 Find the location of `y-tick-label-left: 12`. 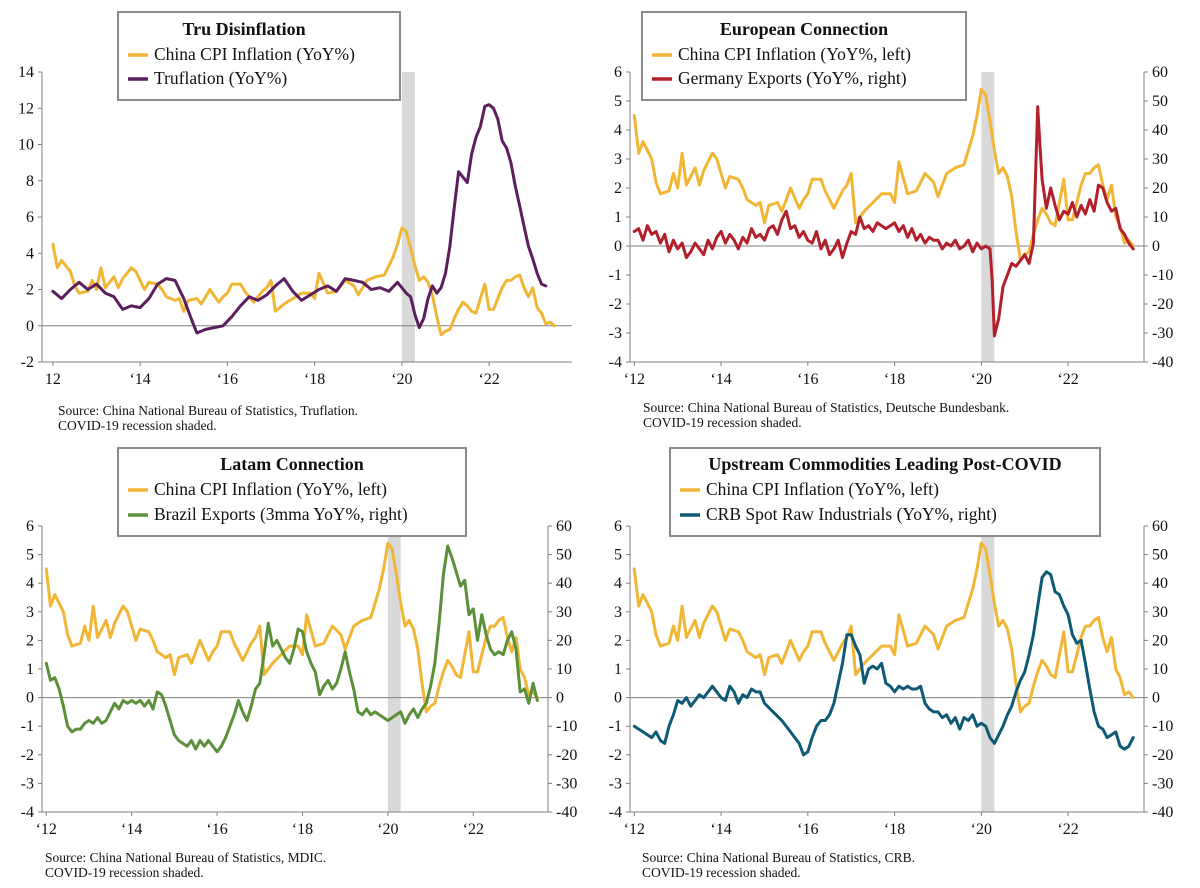

y-tick-label-left: 12 is located at coordinates (26, 108).